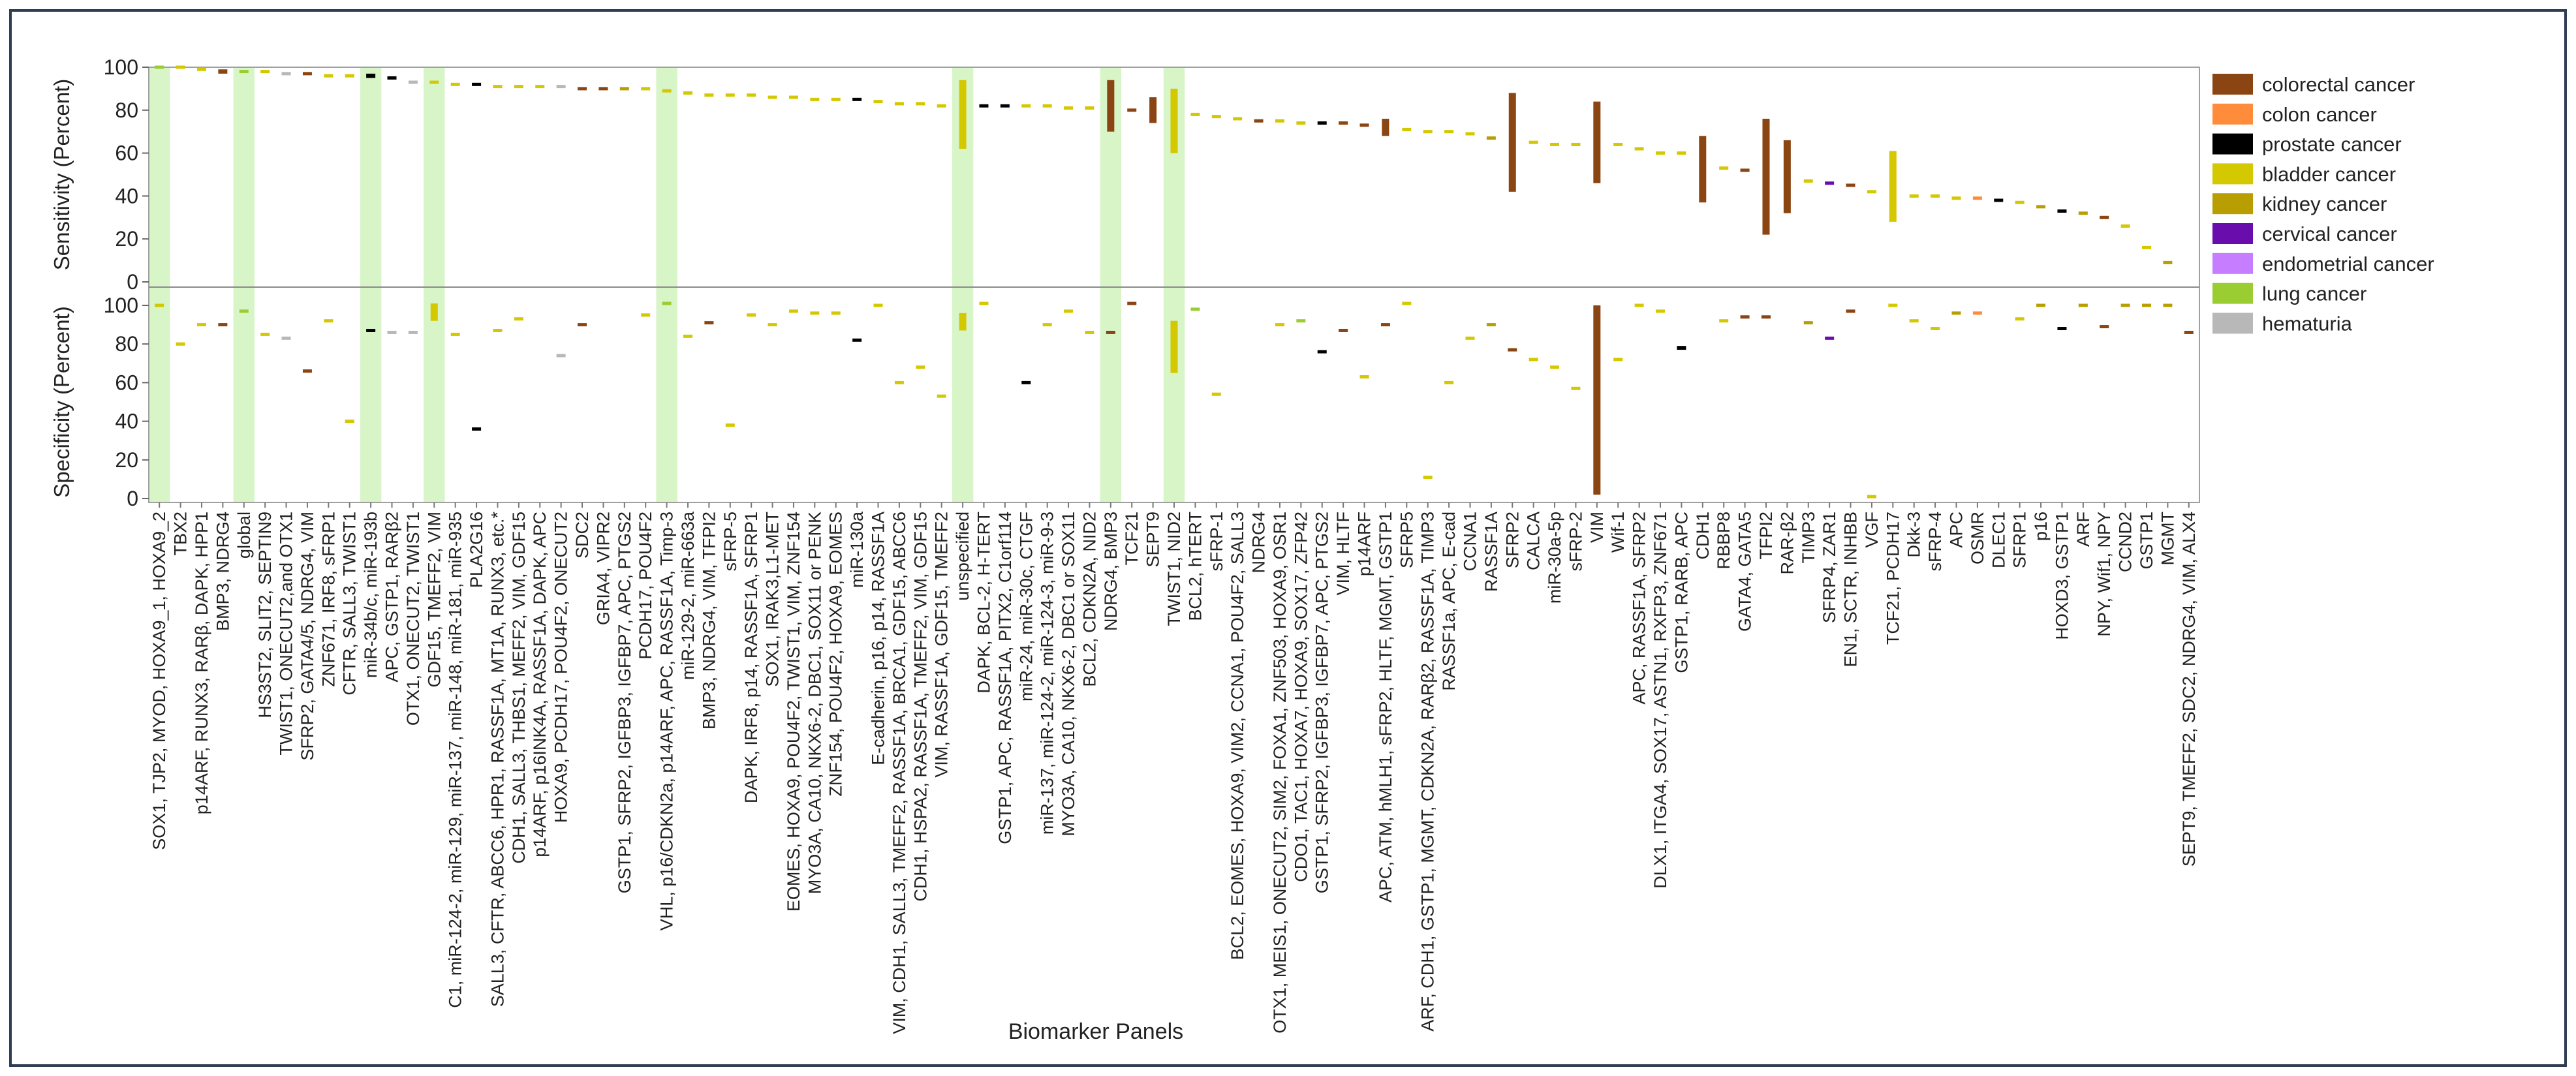  Describe the element at coordinates (2232, 114) in the screenshot. I see `legend-swatch-colon` at that location.